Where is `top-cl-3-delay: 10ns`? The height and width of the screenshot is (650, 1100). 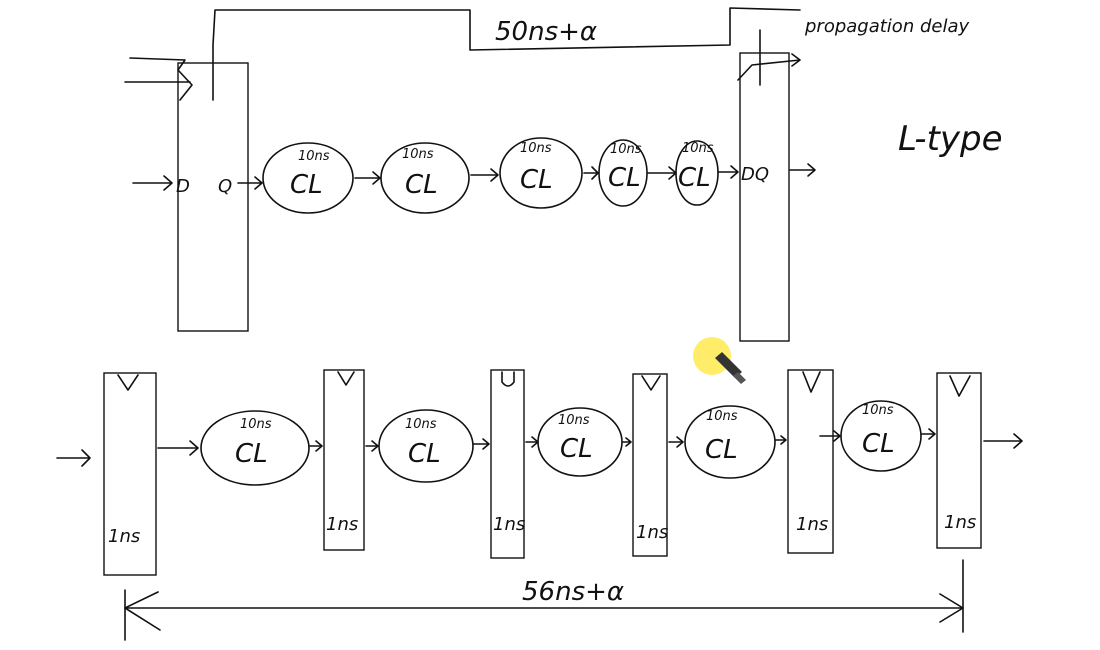 top-cl-3-delay: 10ns is located at coordinates (536, 148).